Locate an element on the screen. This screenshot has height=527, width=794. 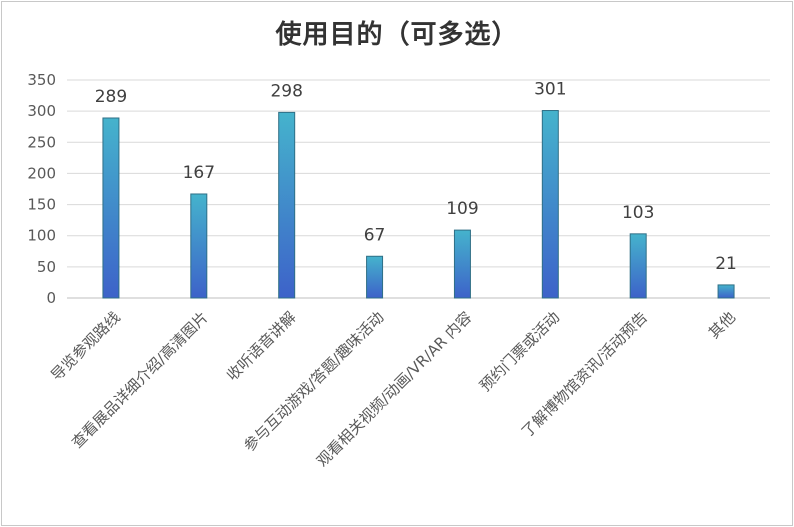
y-tick-label: 300 is located at coordinates (41, 111).